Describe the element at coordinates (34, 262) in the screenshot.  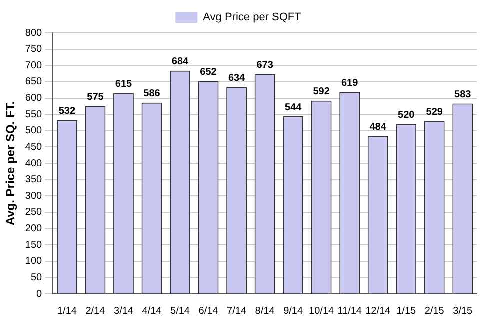
I see `y-tick-label: 100` at that location.